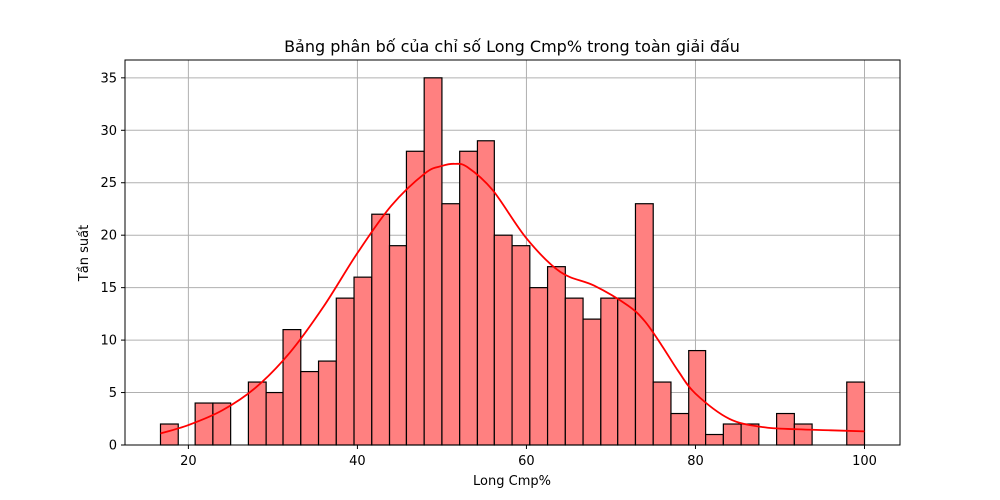 The height and width of the screenshot is (500, 1000). I want to click on x-tick-label: 40, so click(357, 461).